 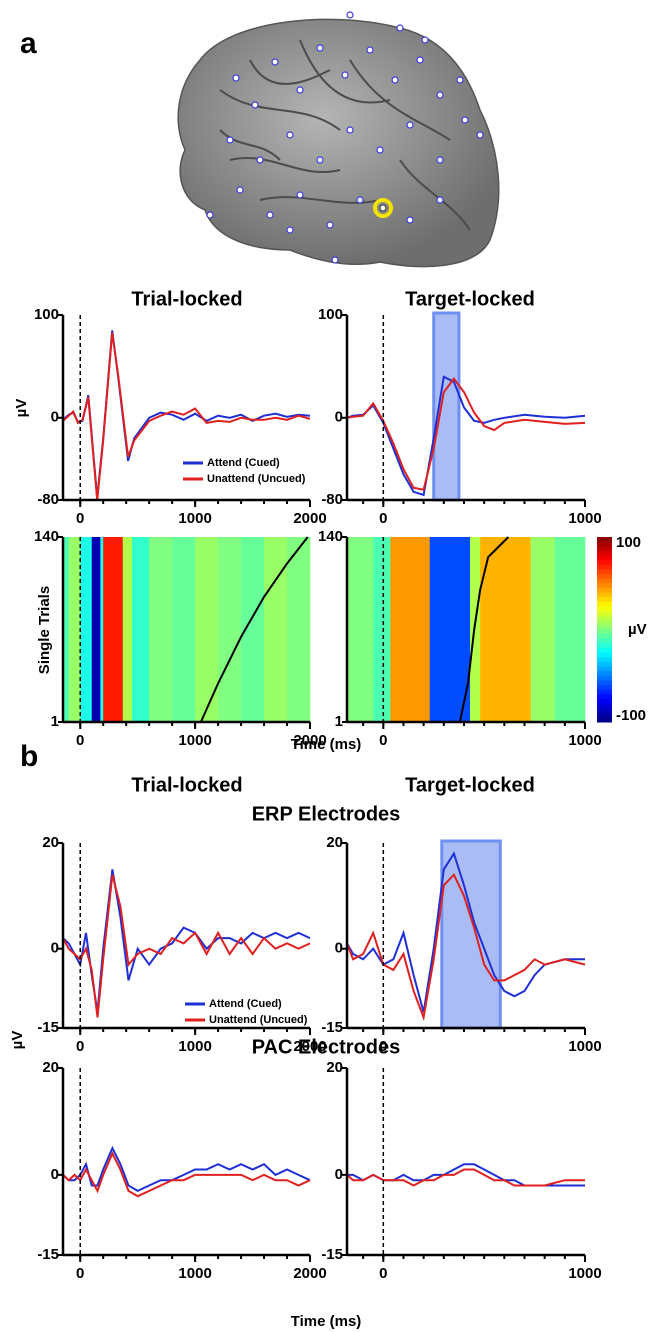 I want to click on colorbar-tick-label: 100, so click(x=628, y=542).